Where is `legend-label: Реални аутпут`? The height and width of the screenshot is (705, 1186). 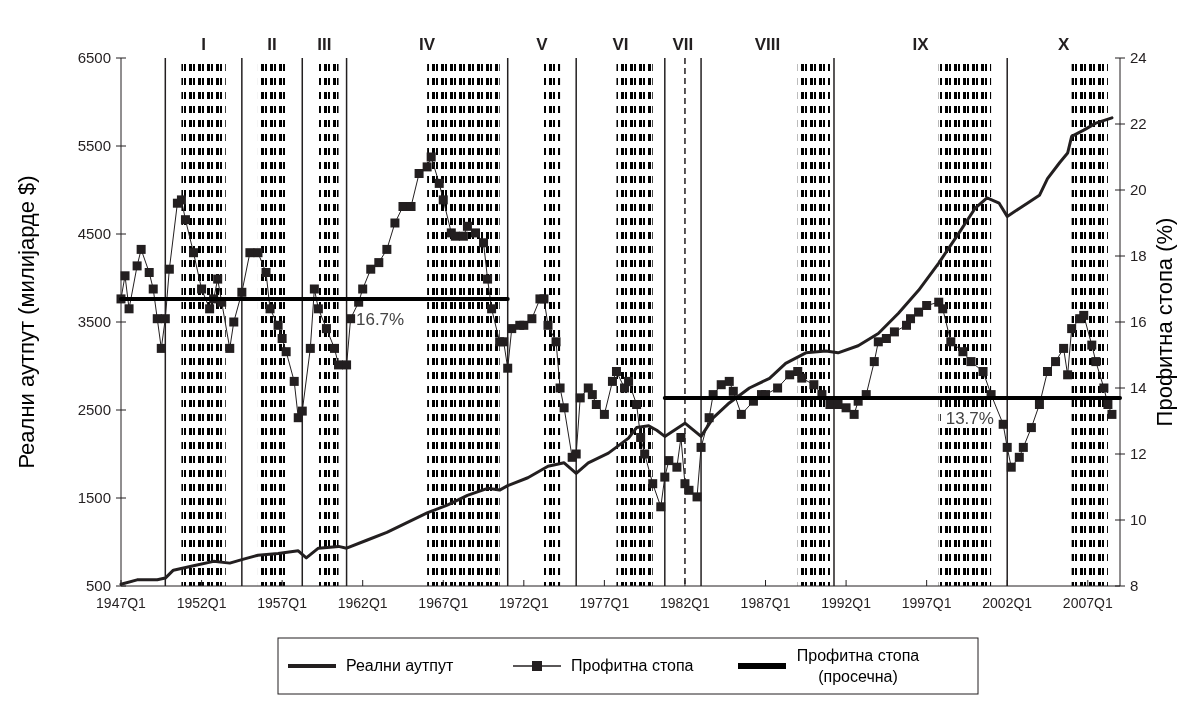 legend-label: Реални аутпут is located at coordinates (400, 665).